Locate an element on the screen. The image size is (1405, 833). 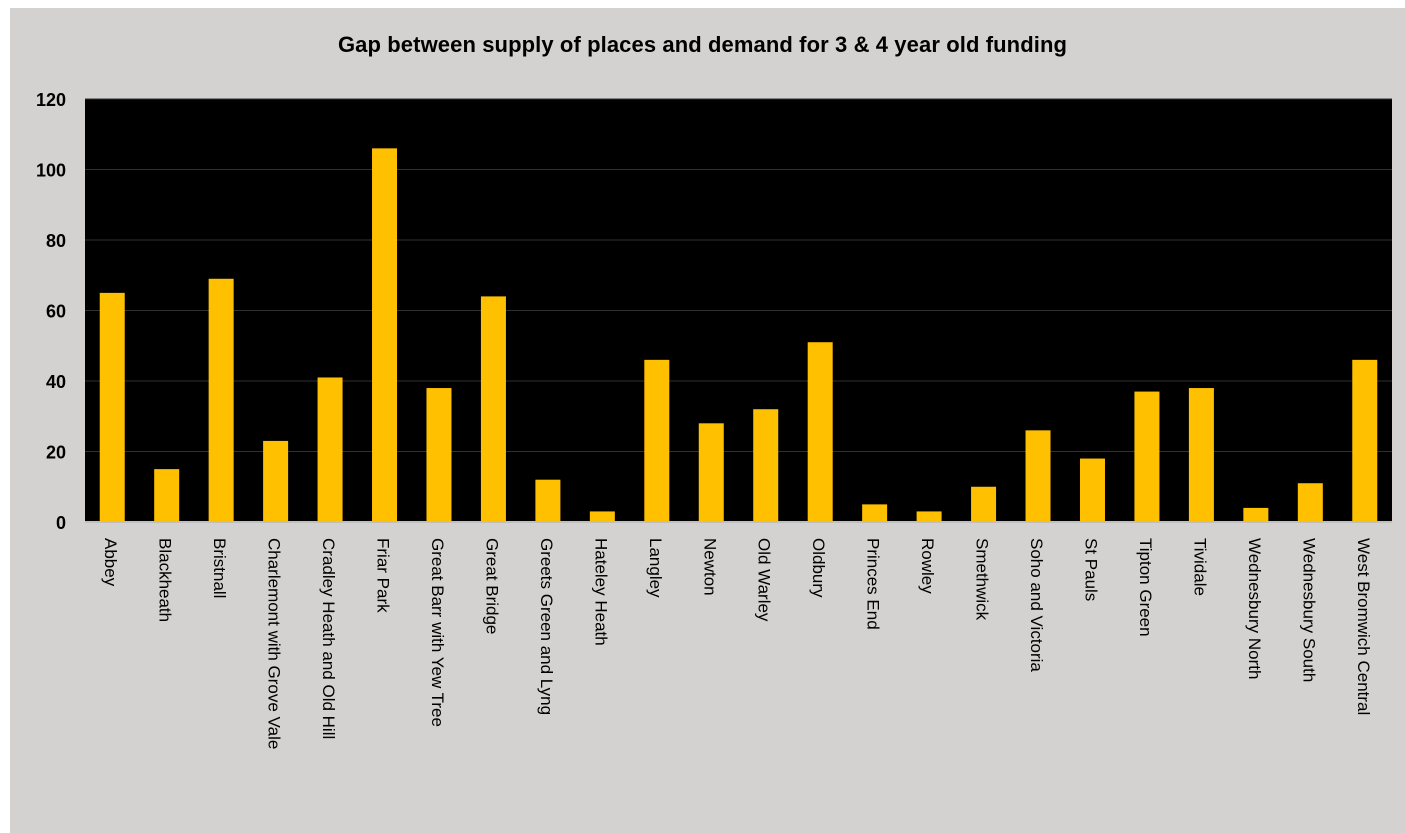
y-tick-label: 20 is located at coordinates (56, 453).